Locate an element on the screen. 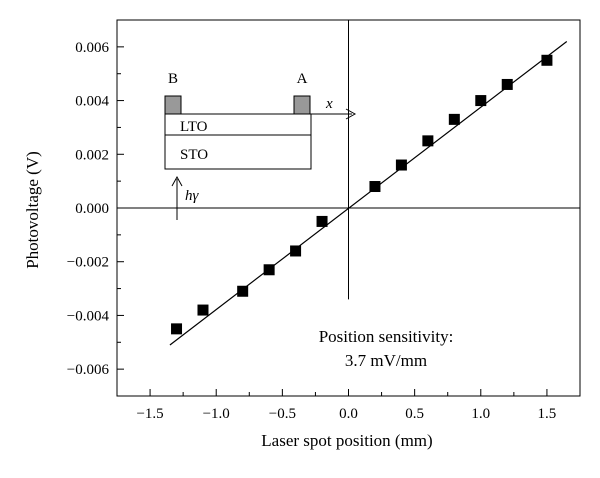 This screenshot has height=478, width=600. electrode-a is located at coordinates (302, 105).